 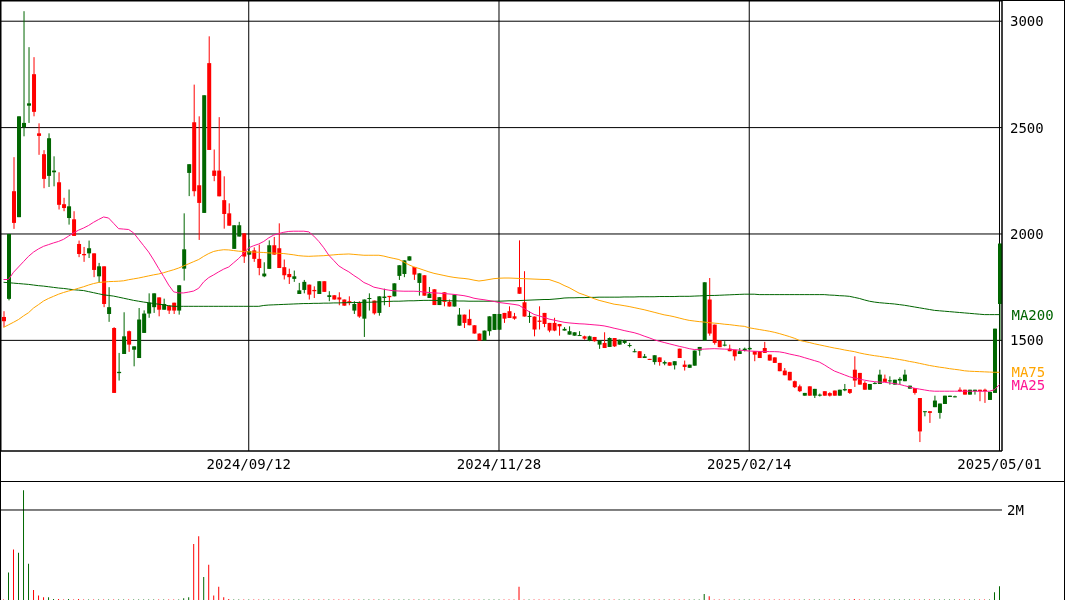 I want to click on y-tick-label: 1500, so click(x=1027, y=340).